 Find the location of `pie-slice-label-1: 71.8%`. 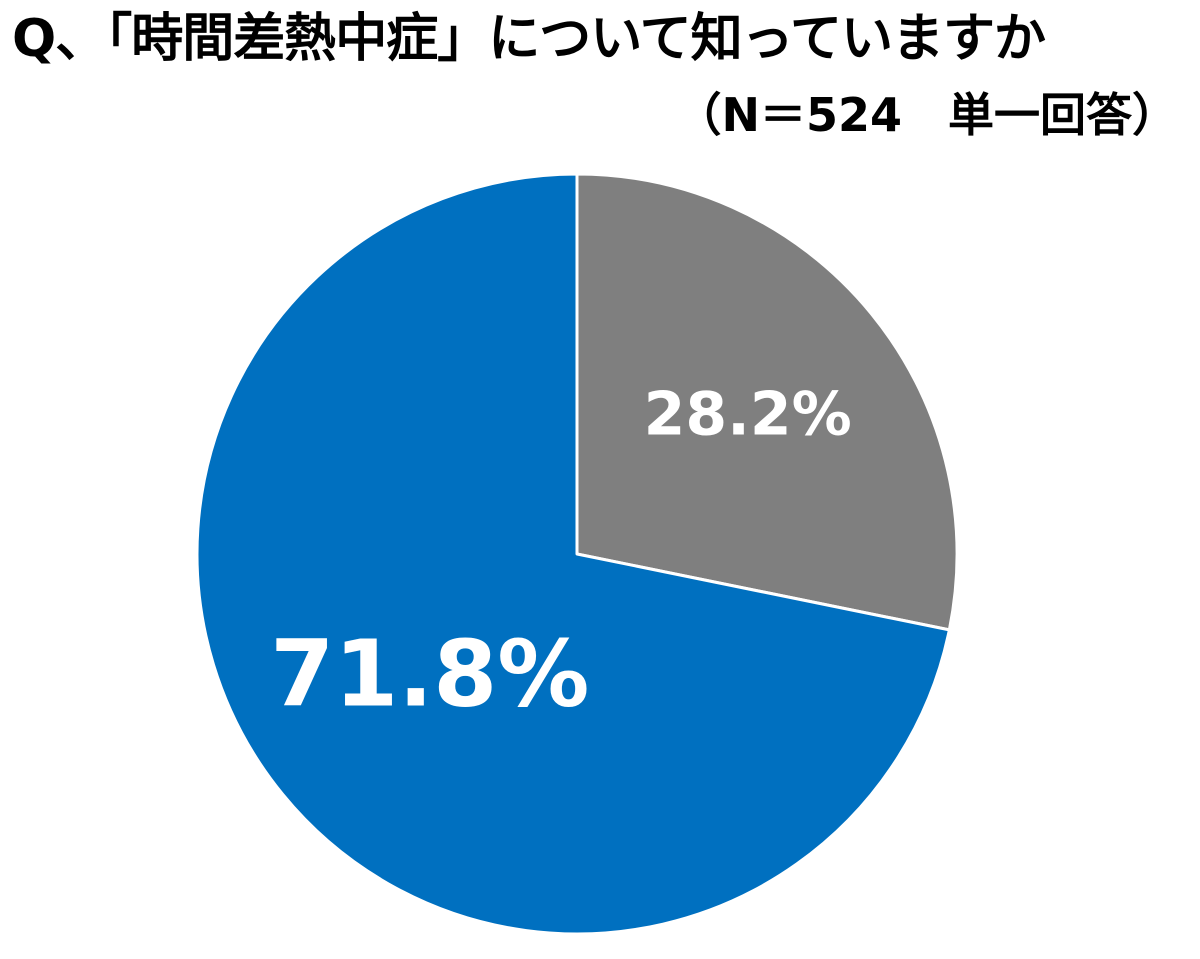

pie-slice-label-1: 71.8% is located at coordinates (429, 674).